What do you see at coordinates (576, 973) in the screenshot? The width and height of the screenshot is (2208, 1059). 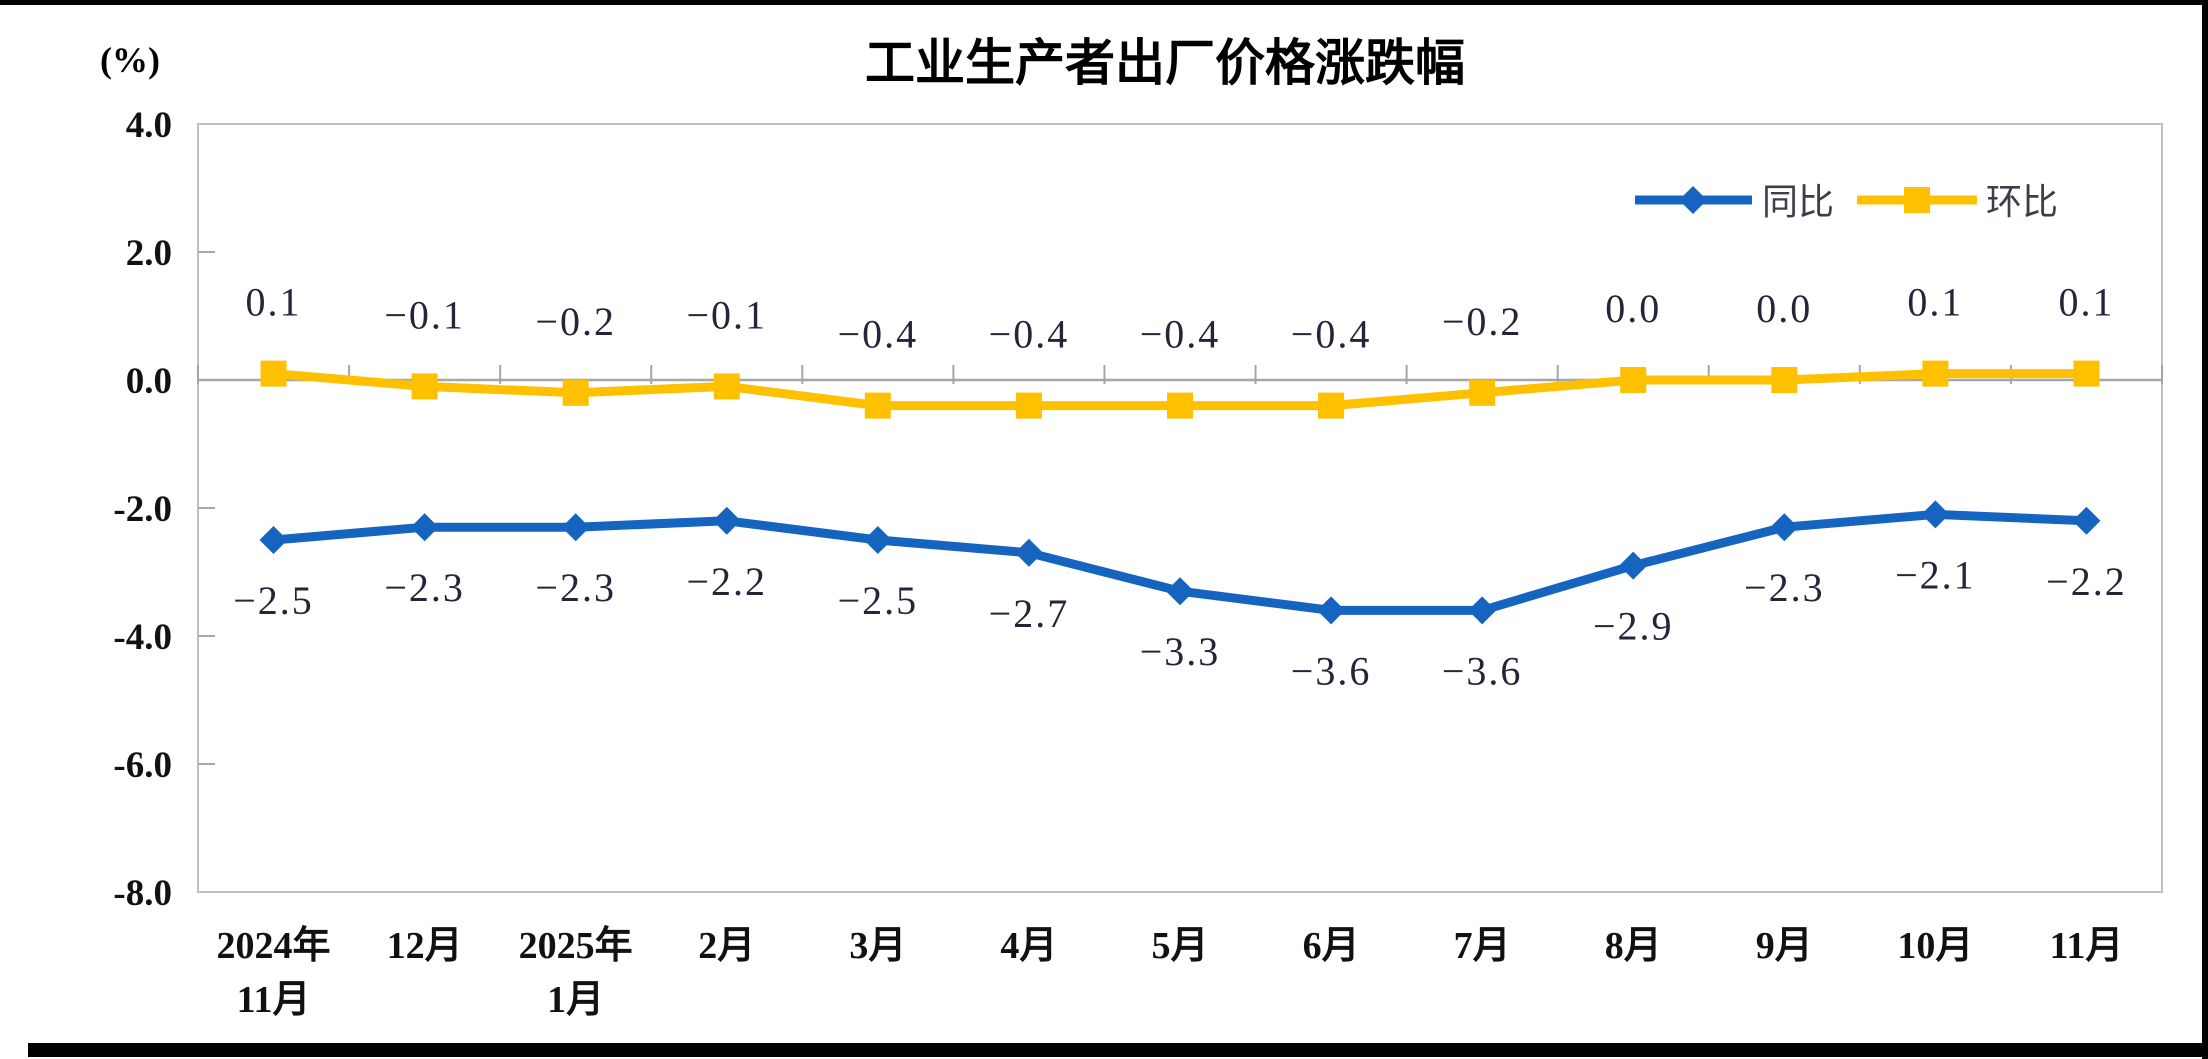 I see `x-axis-category-label: 2025年 1月` at bounding box center [576, 973].